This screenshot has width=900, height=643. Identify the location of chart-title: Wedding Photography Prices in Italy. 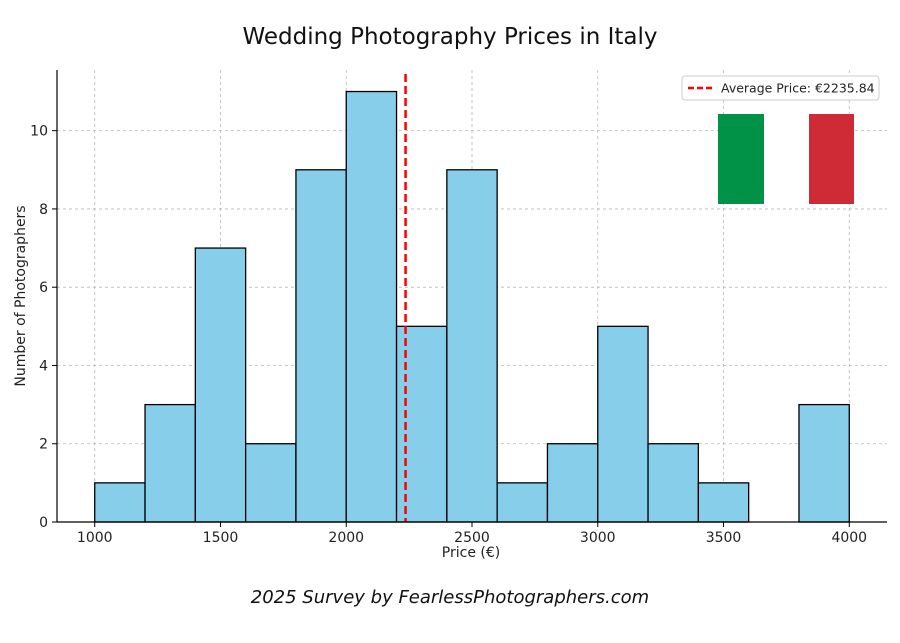
(450, 37).